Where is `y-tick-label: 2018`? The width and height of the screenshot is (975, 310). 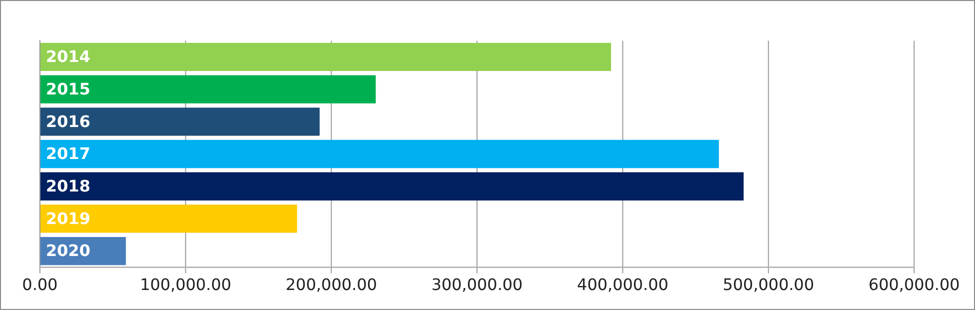
y-tick-label: 2018 is located at coordinates (68, 186).